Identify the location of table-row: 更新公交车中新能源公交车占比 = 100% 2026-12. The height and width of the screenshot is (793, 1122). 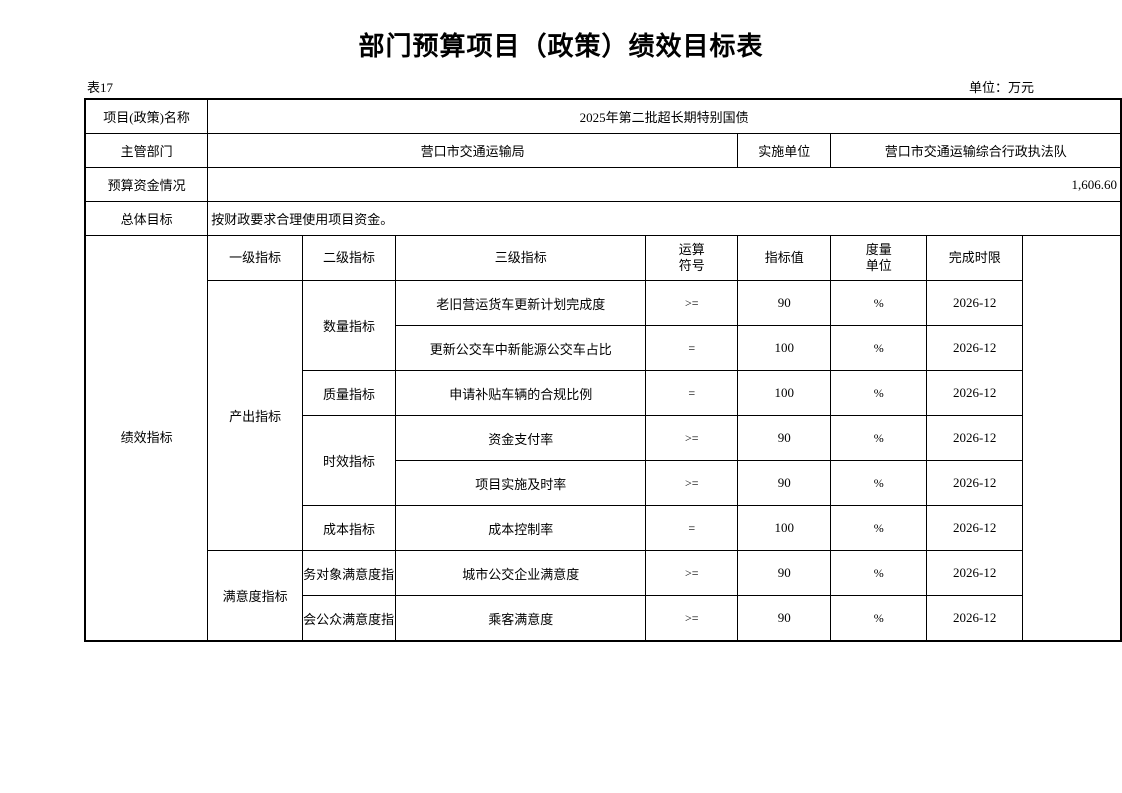
(603, 348).